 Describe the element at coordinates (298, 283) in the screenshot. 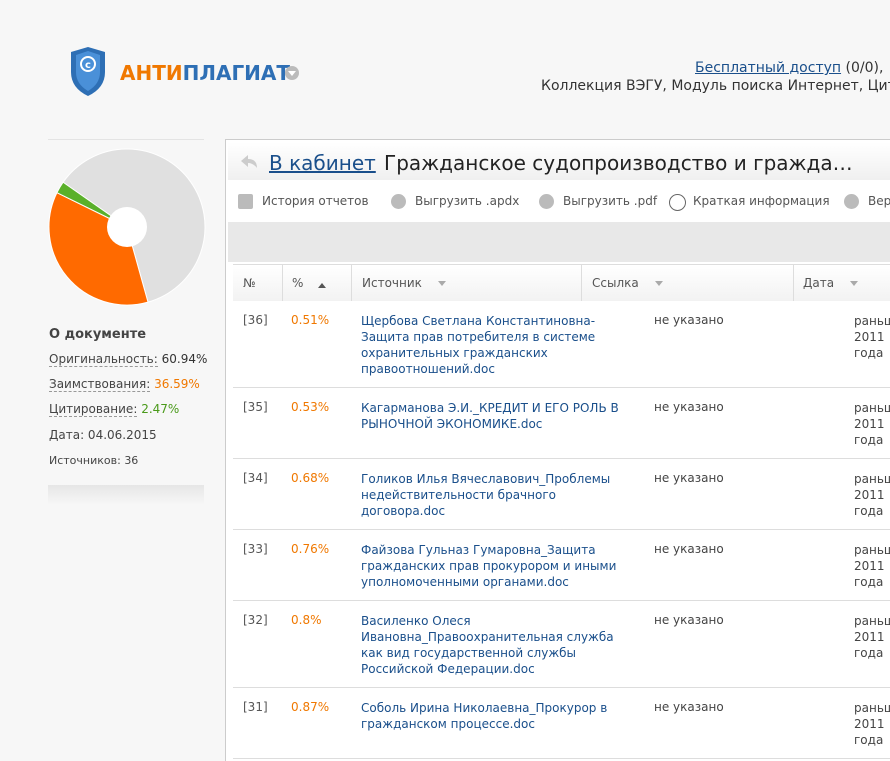

I see `column-header: %` at that location.